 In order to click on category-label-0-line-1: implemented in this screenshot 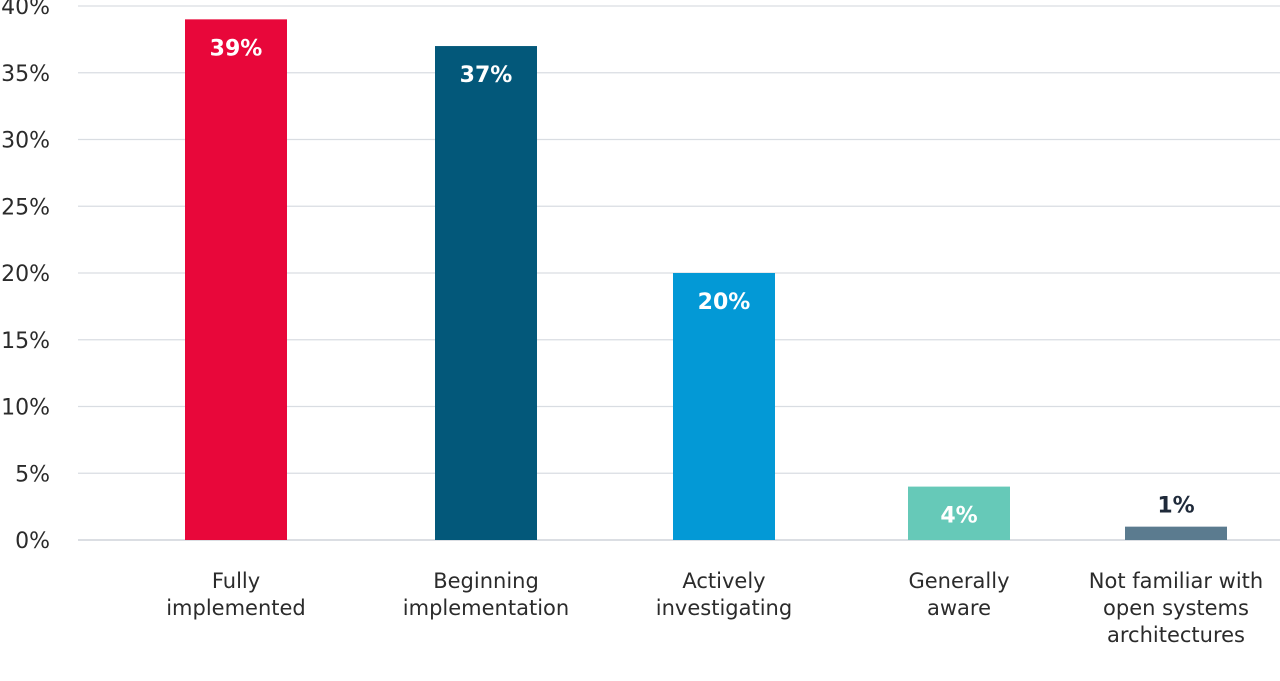, I will do `click(236, 608)`.